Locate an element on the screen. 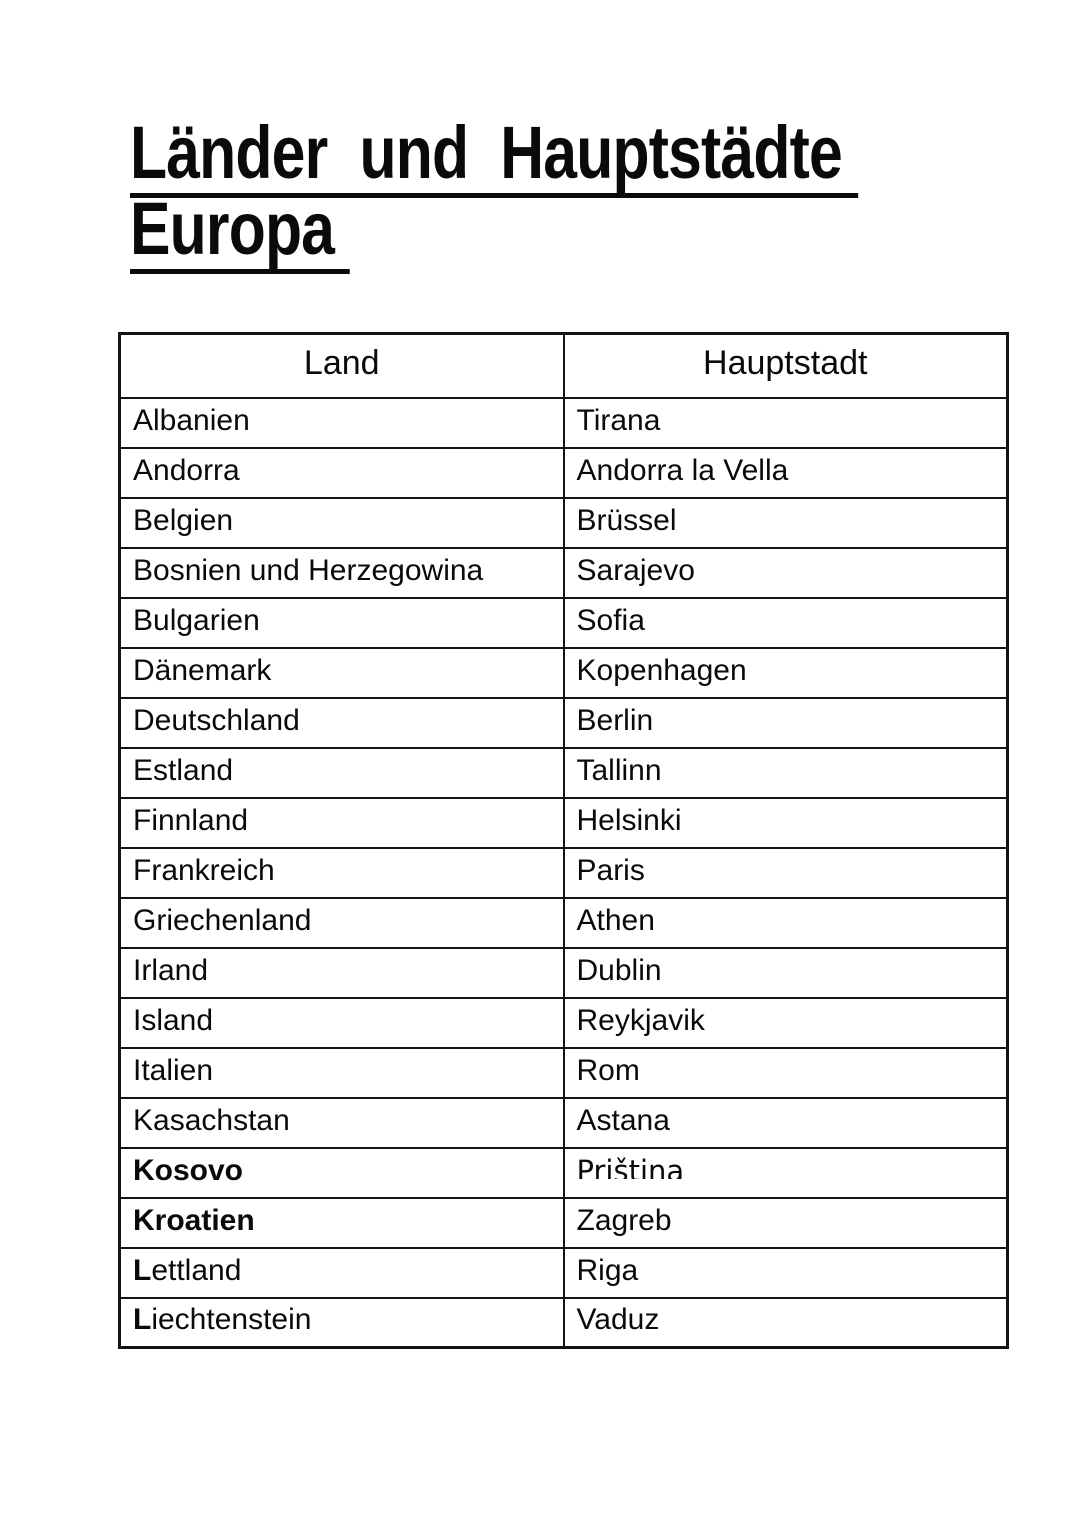 The width and height of the screenshot is (1080, 1527). table-row: Andorra Andorra la Vella is located at coordinates (563, 472).